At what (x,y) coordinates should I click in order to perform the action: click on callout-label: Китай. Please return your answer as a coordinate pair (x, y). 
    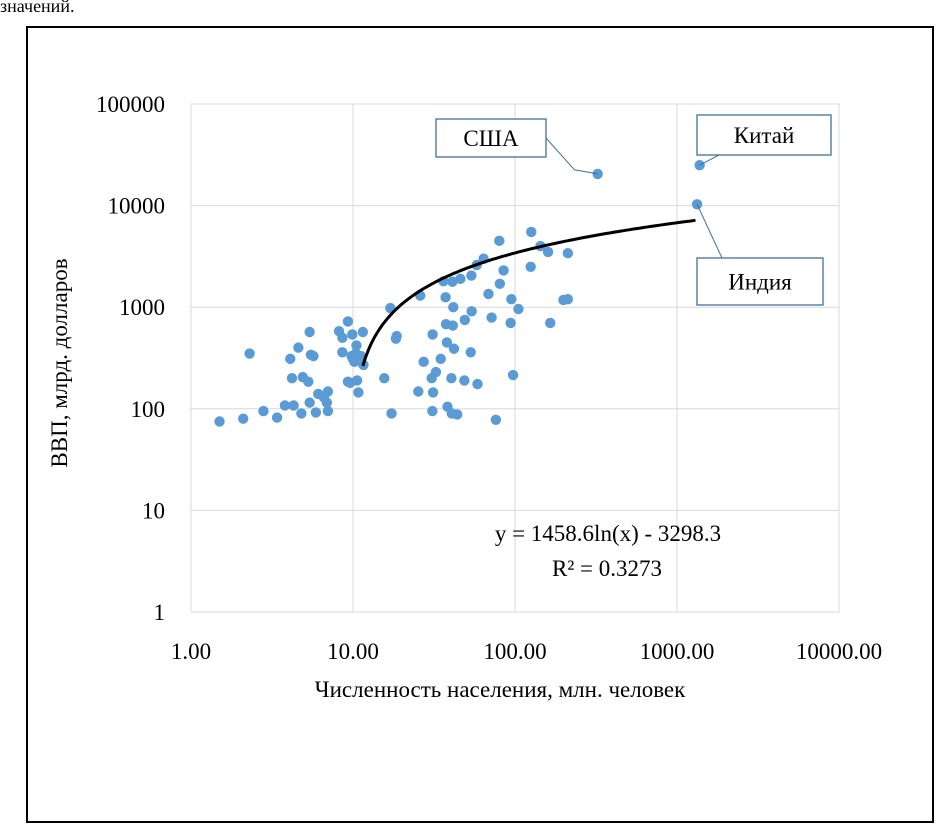
    Looking at the image, I should click on (764, 135).